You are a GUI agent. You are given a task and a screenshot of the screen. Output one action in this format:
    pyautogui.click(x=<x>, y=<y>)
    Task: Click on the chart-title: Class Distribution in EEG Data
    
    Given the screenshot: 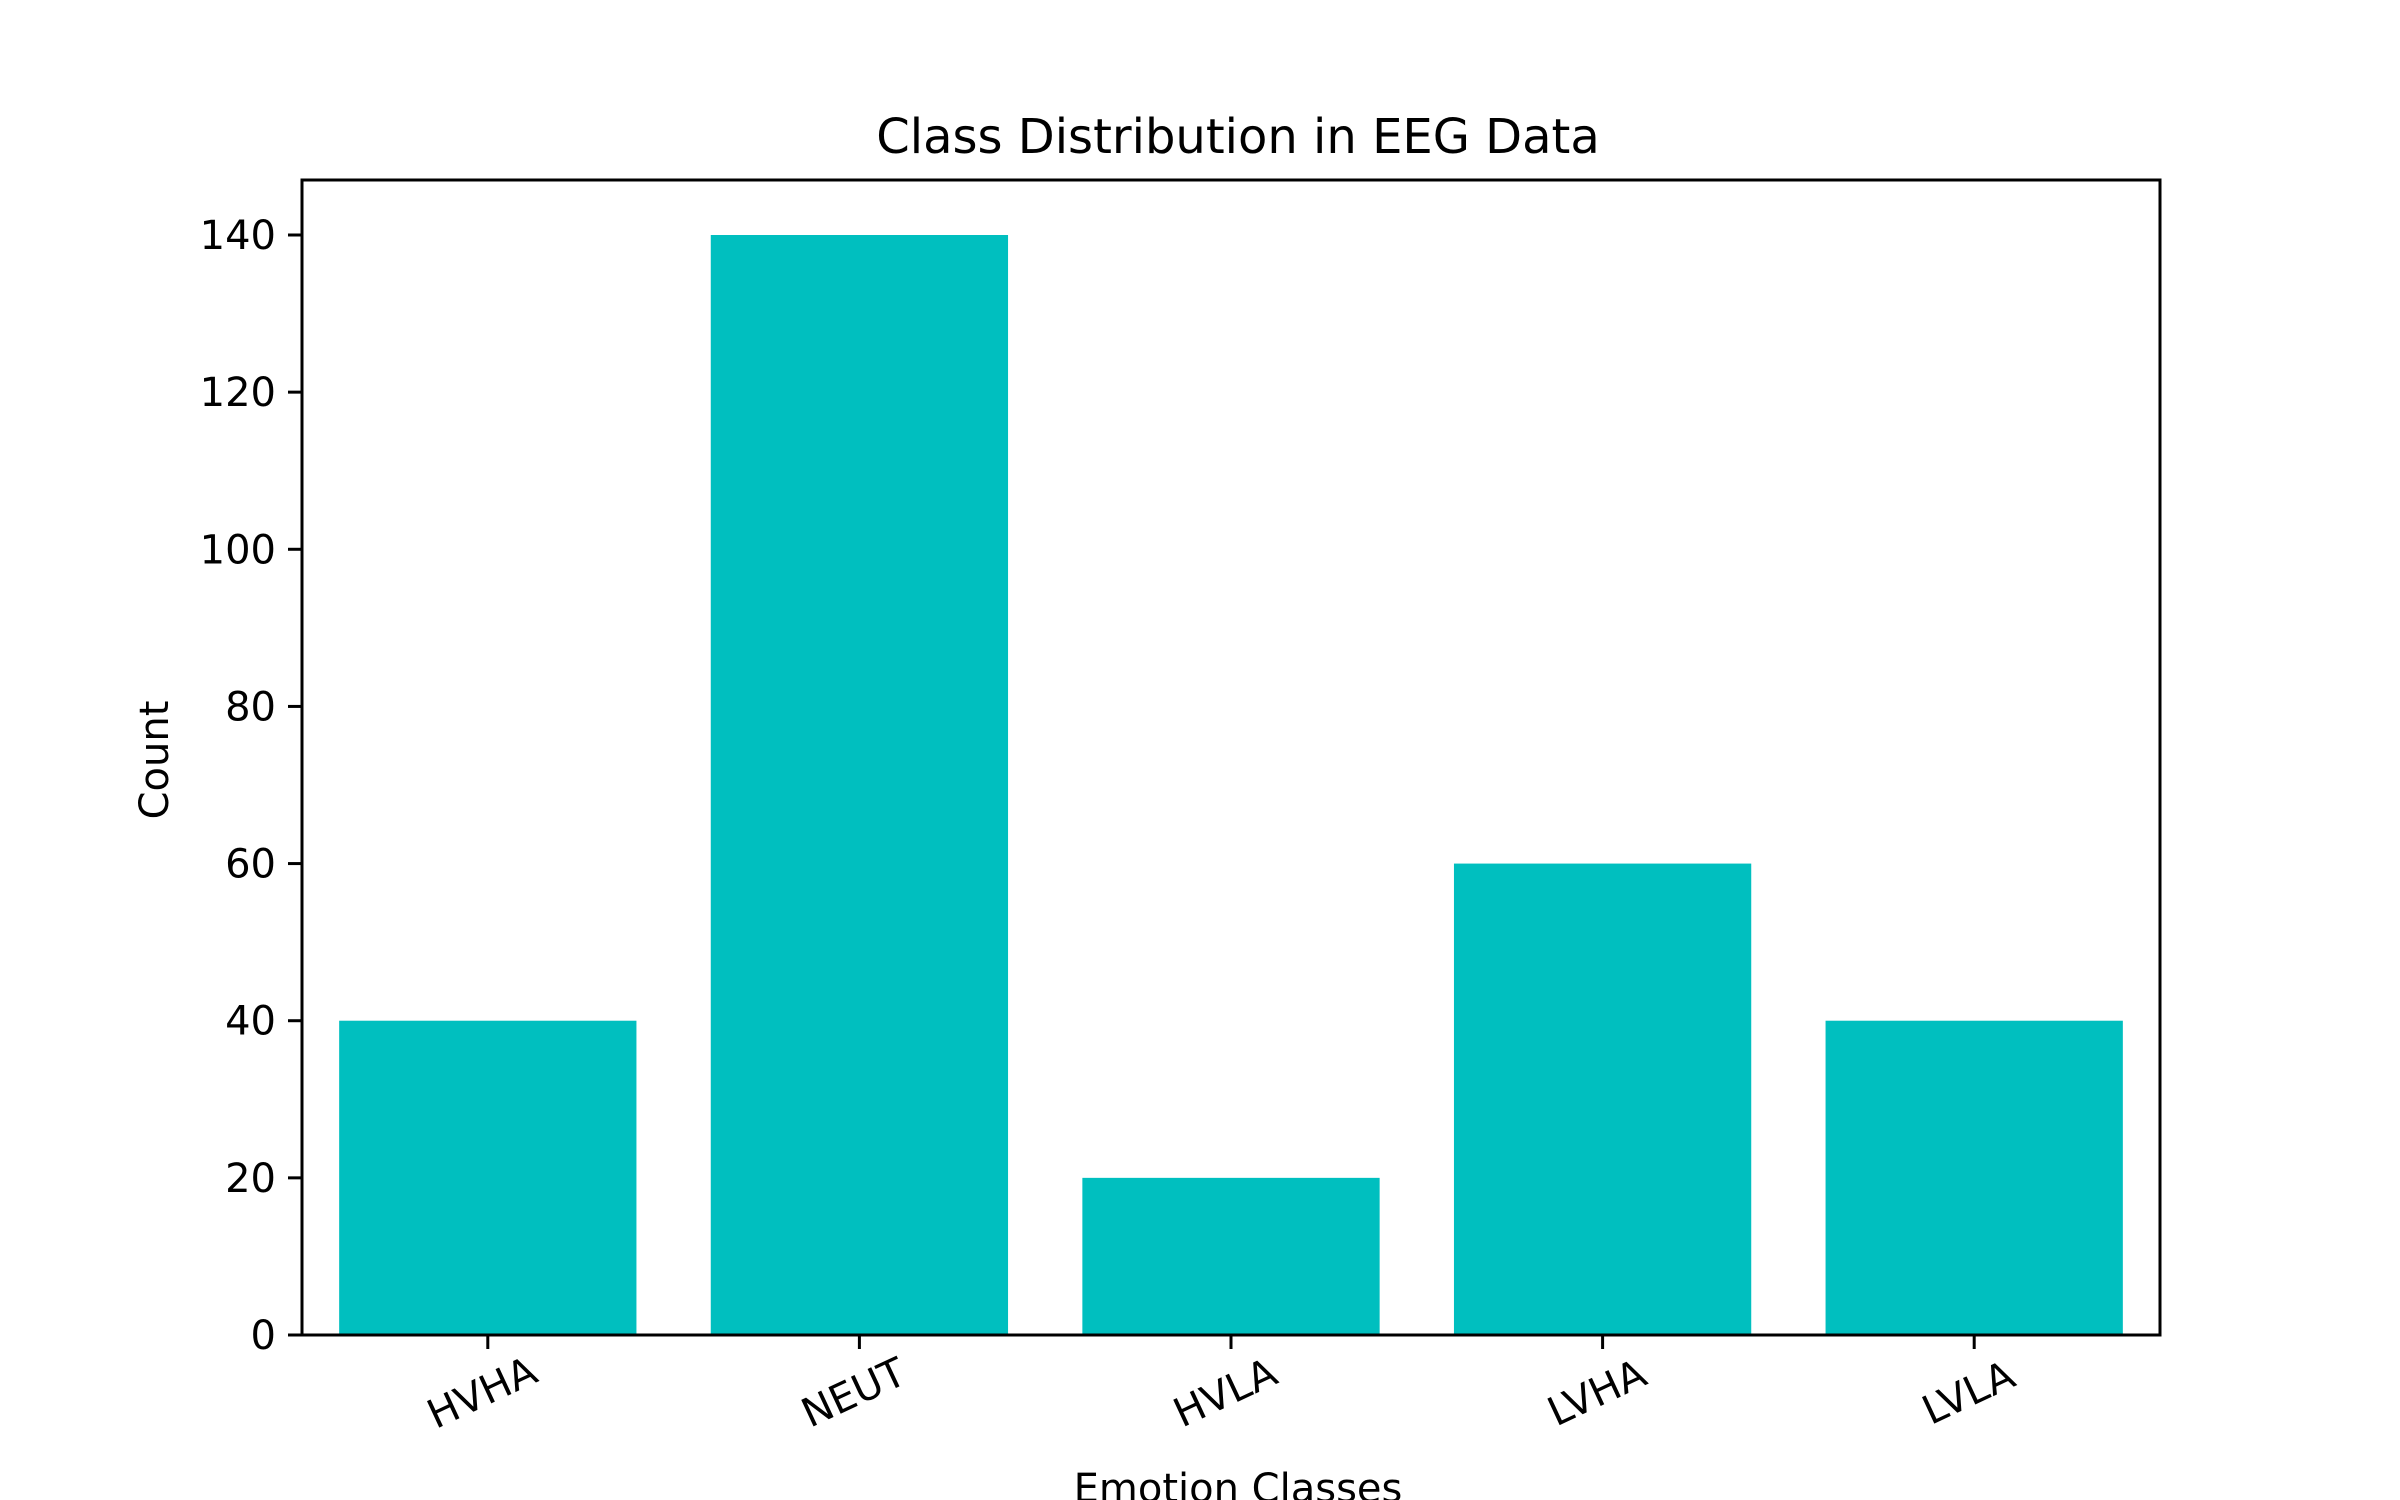 What is the action you would take?
    pyautogui.click(x=1238, y=137)
    